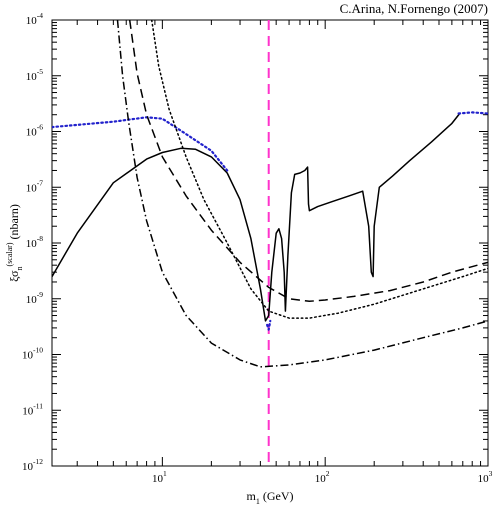 This screenshot has height=508, width=498. What do you see at coordinates (159, 477) in the screenshot?
I see `x-tick-label: 10¹` at bounding box center [159, 477].